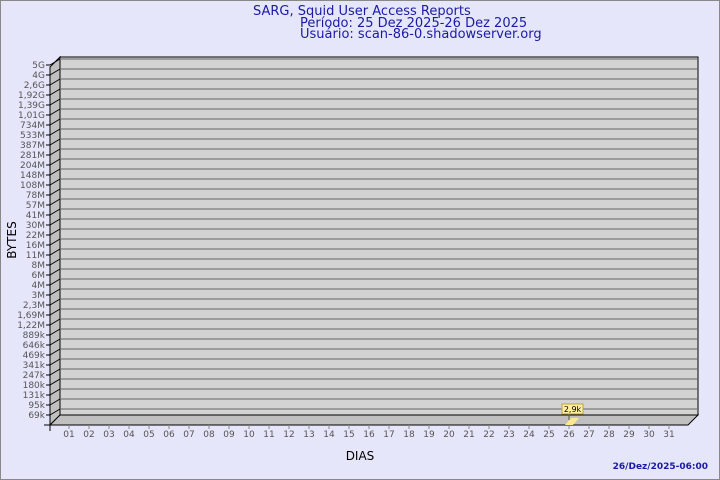 This screenshot has width=720, height=480. What do you see at coordinates (374, 420) in the screenshot?
I see `plot-floor` at bounding box center [374, 420].